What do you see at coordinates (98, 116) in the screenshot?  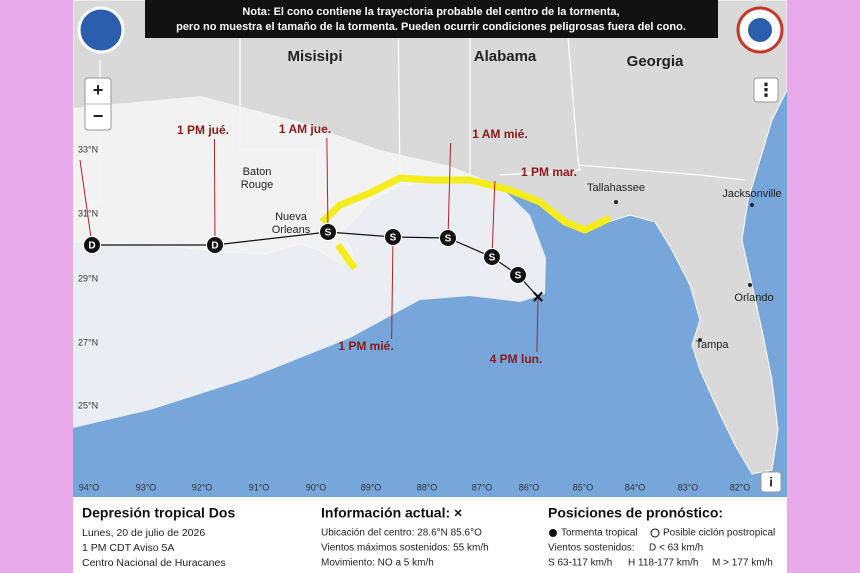 I see `zoom-out: −` at bounding box center [98, 116].